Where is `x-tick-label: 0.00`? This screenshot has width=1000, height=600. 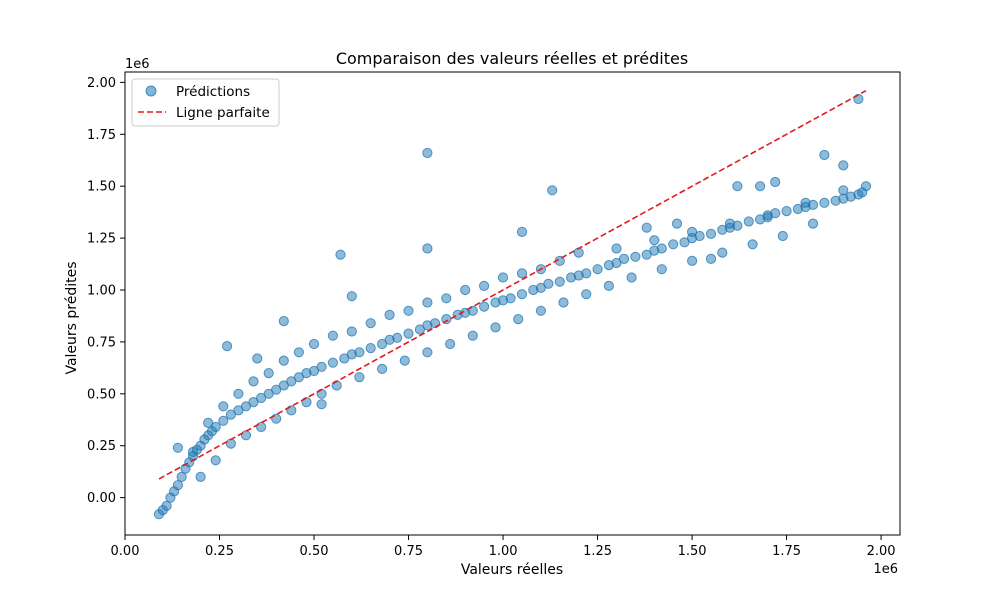 x-tick-label: 0.00 is located at coordinates (125, 551).